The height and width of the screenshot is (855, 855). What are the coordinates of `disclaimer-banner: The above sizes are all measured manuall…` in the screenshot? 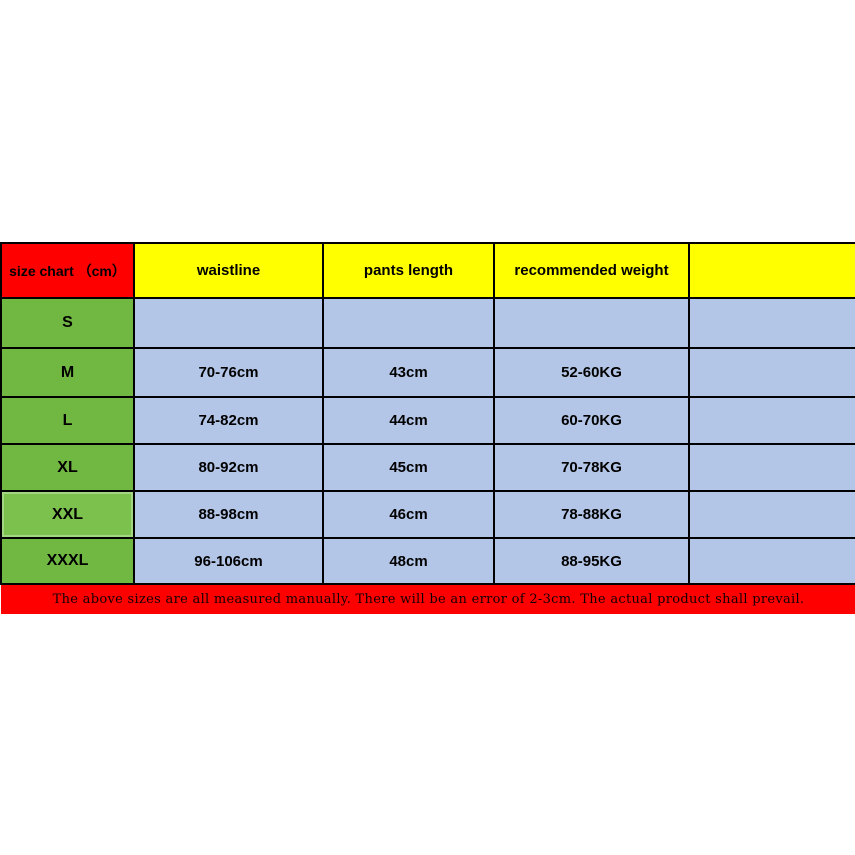 It's located at (428, 598).